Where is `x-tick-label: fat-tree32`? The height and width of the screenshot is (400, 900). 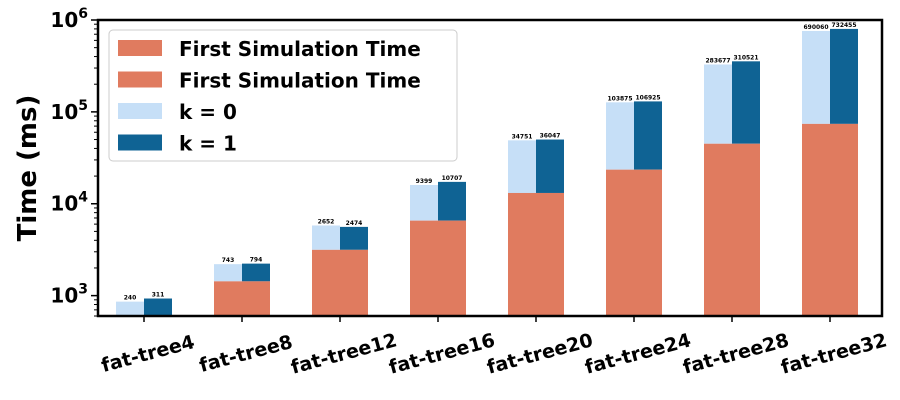
x-tick-label: fat-tree32 is located at coordinates (834, 353).